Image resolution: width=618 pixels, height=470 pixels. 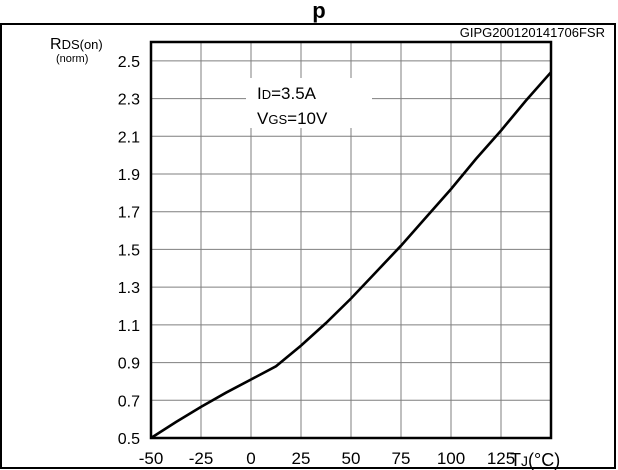 What do you see at coordinates (129, 137) in the screenshot?
I see `y-tick-label: 2.1` at bounding box center [129, 137].